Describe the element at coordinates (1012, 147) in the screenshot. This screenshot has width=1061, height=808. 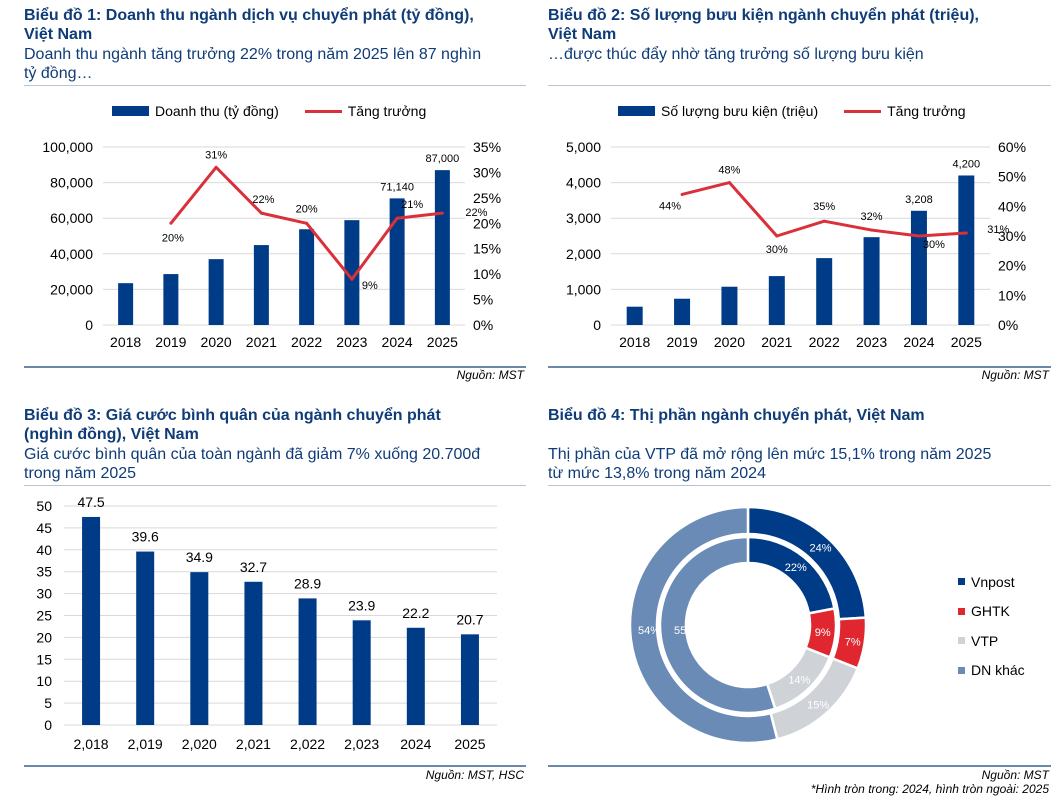
I see `y-right-tick-label: 60%` at that location.